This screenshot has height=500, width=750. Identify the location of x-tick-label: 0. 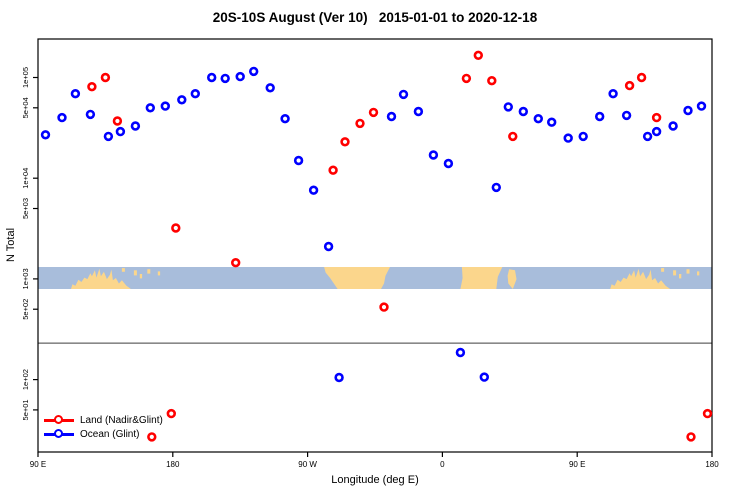
(442, 464).